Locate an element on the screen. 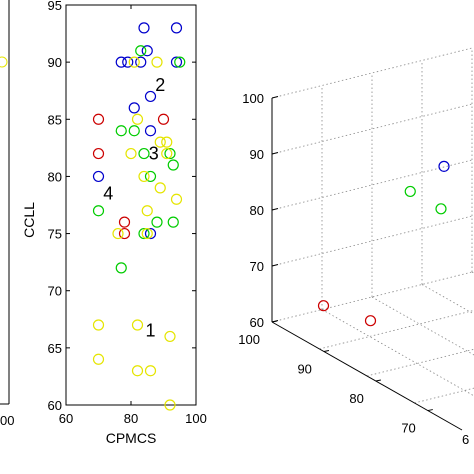 This screenshot has width=474, height=474. y-tick-label: 85 is located at coordinates (55, 119).